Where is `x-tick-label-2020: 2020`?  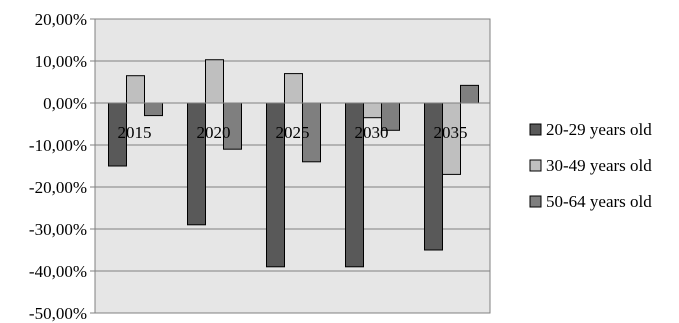 x-tick-label-2020: 2020 is located at coordinates (214, 132).